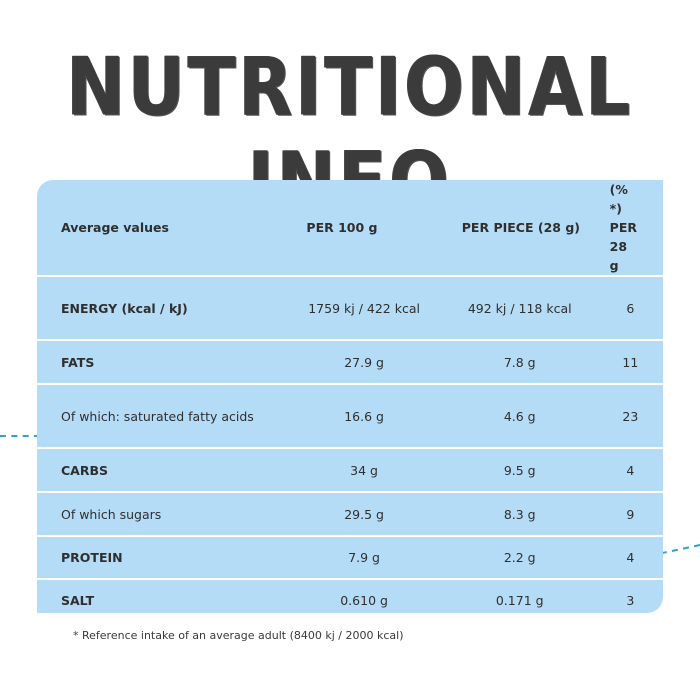  What do you see at coordinates (162, 514) in the screenshot?
I see `row-label: Of which sugars` at bounding box center [162, 514].